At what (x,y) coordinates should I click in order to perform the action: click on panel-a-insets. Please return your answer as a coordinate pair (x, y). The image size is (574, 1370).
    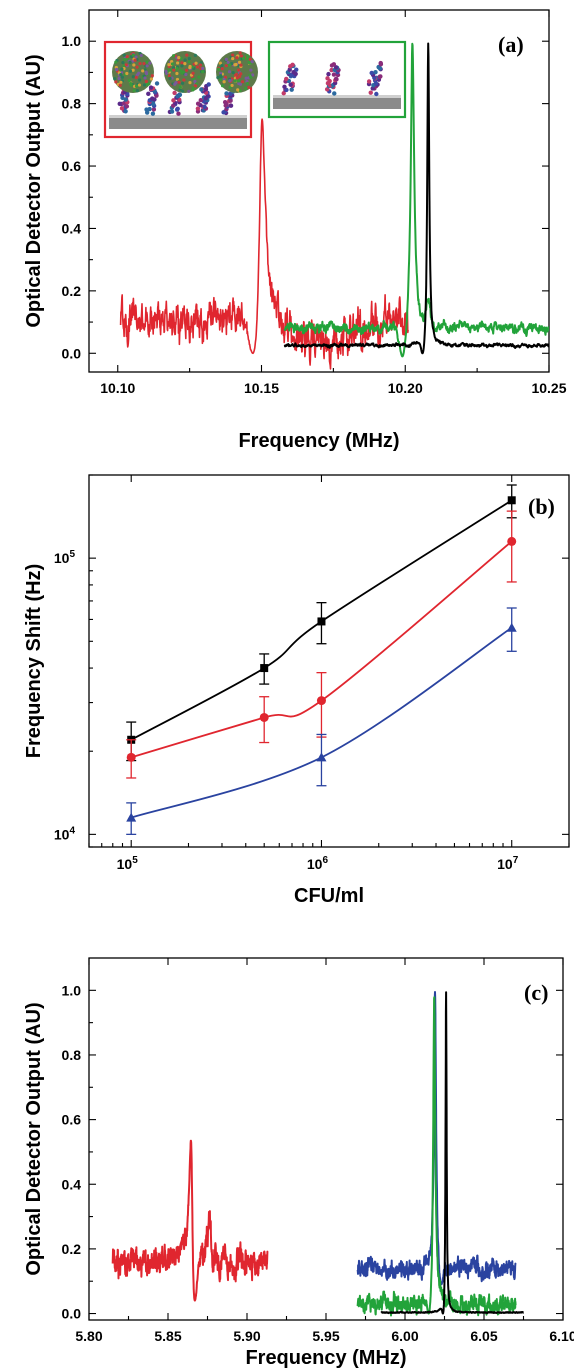
    Looking at the image, I should click on (255, 89).